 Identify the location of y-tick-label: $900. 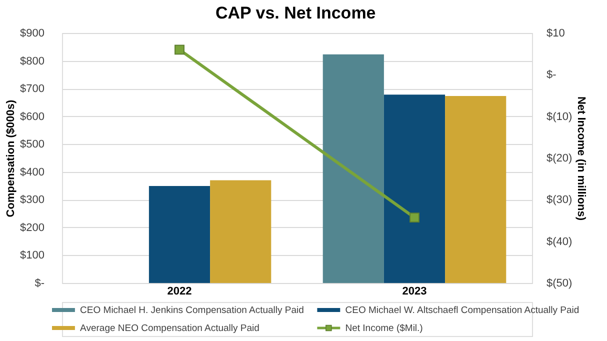
(32, 34).